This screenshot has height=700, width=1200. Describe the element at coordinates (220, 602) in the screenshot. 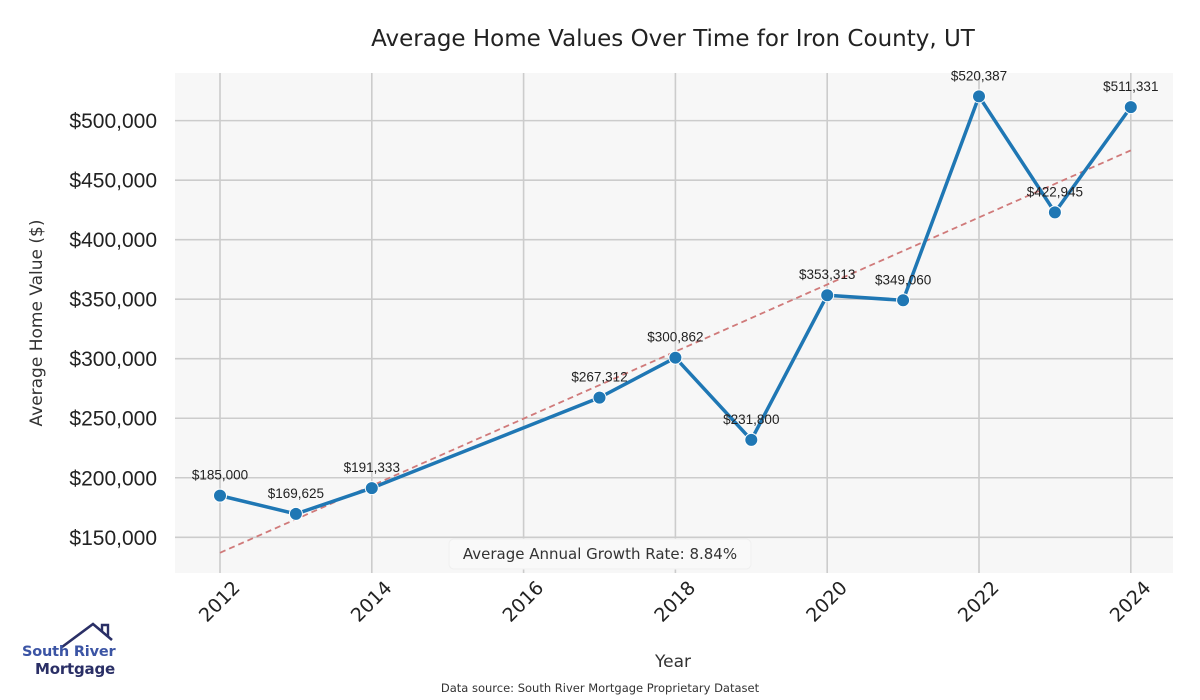

I see `x-tick-label: 2012` at that location.